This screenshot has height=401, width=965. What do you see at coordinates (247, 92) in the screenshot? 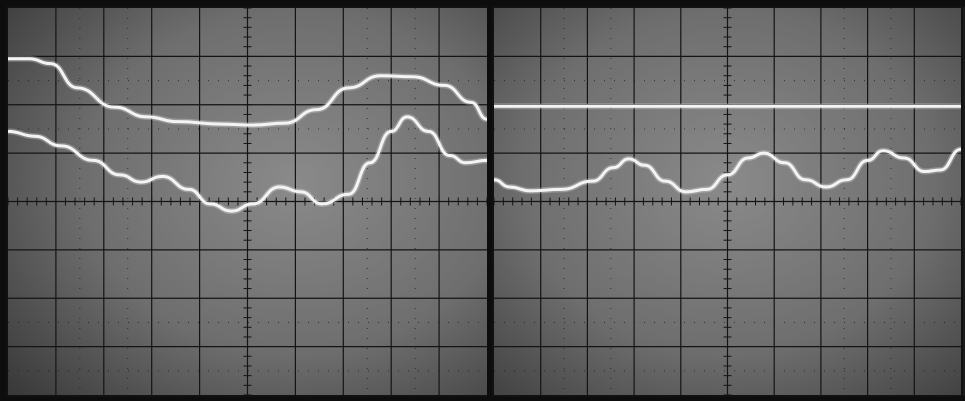
I see `trace-upper` at bounding box center [247, 92].